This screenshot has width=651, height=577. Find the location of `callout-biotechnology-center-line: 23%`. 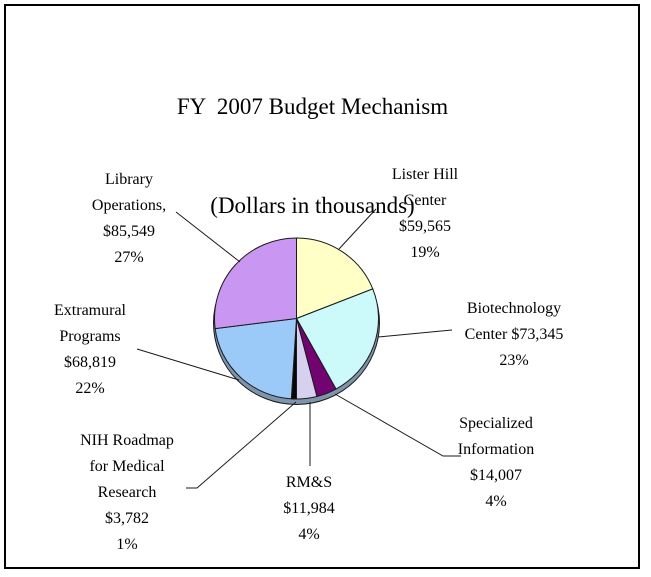

callout-biotechnology-center-line: 23% is located at coordinates (514, 360).